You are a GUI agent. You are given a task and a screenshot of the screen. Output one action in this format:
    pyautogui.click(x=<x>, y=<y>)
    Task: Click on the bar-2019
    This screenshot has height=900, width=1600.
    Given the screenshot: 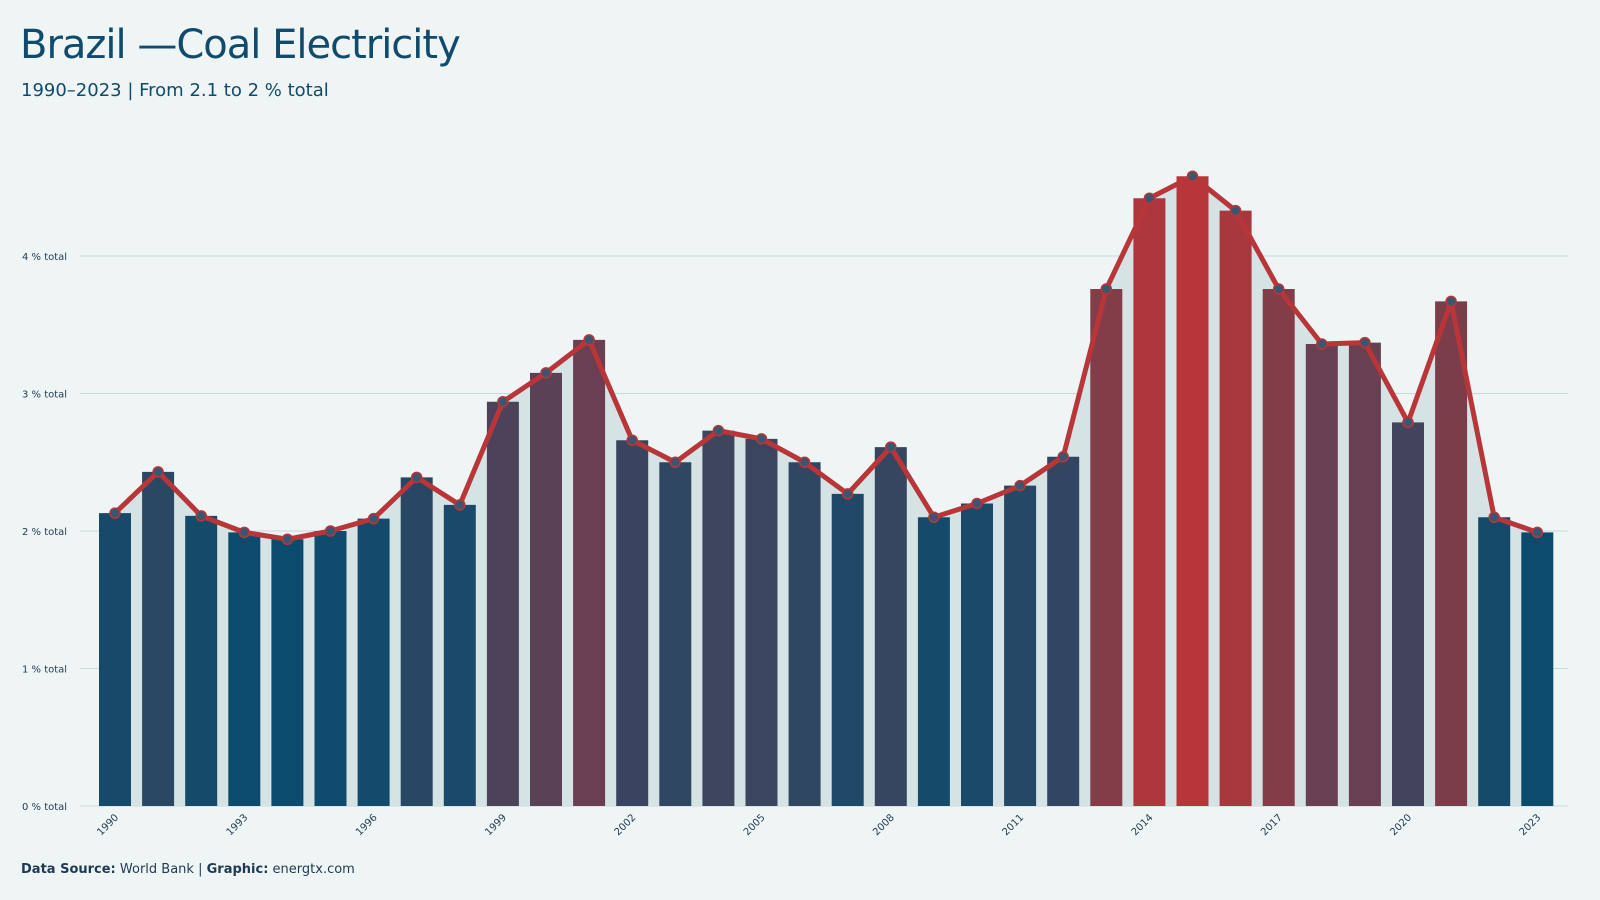 What is the action you would take?
    pyautogui.click(x=1364, y=574)
    